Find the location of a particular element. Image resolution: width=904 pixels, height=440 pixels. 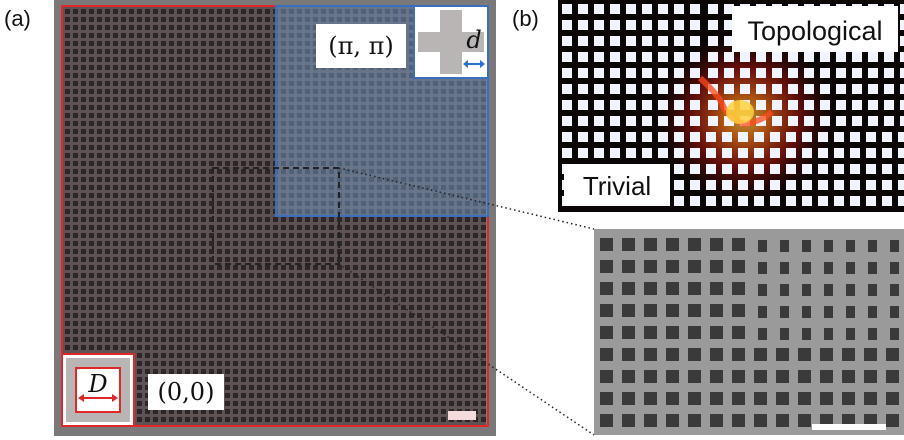

topological-region-border is located at coordinates (382, 111).